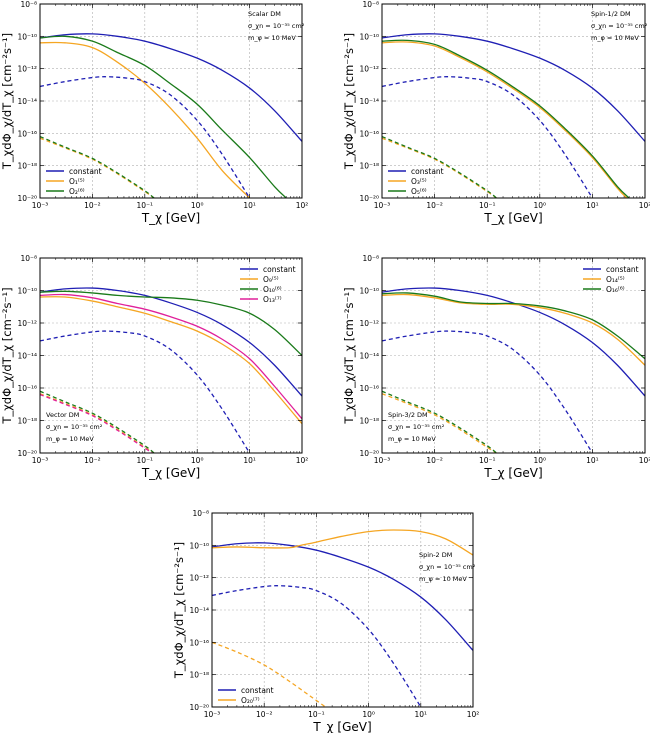 This screenshot has height=733, width=650. What do you see at coordinates (261, 289) in the screenshot?
I see `legend-item: O₁₀⁽⁶⁾` at bounding box center [261, 289].